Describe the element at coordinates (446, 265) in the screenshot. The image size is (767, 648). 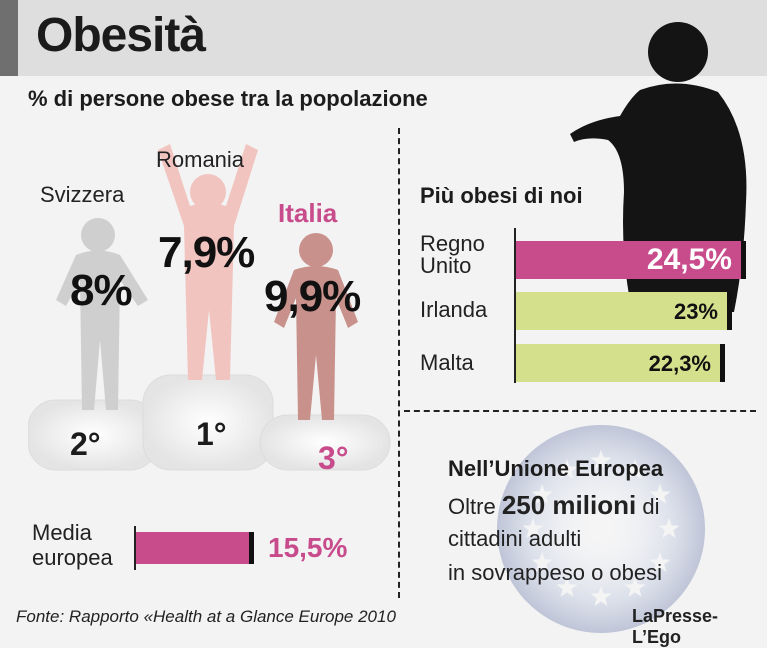
I see `country-line2: Unito` at that location.